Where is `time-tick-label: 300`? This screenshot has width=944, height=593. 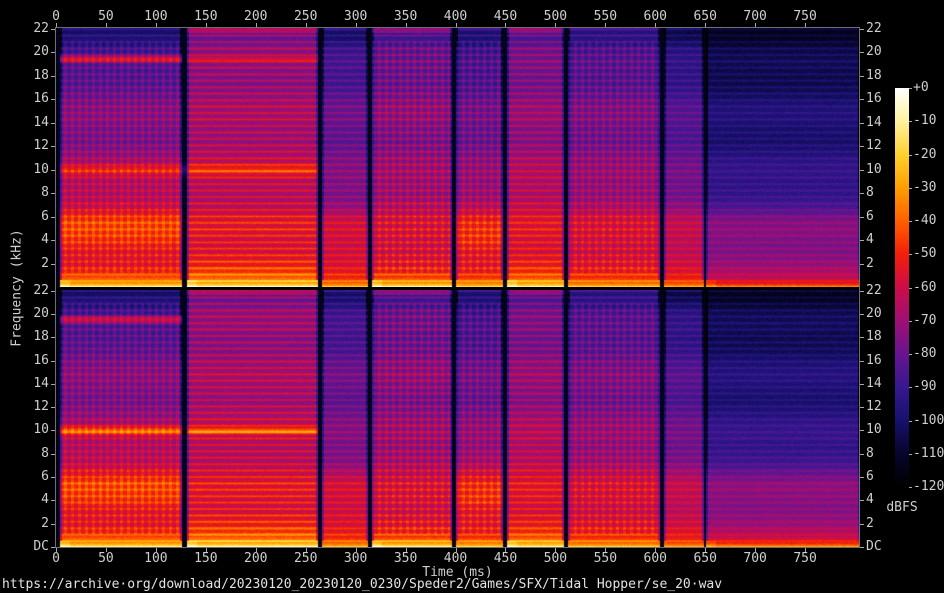
time-tick-label: 300 is located at coordinates (355, 558).